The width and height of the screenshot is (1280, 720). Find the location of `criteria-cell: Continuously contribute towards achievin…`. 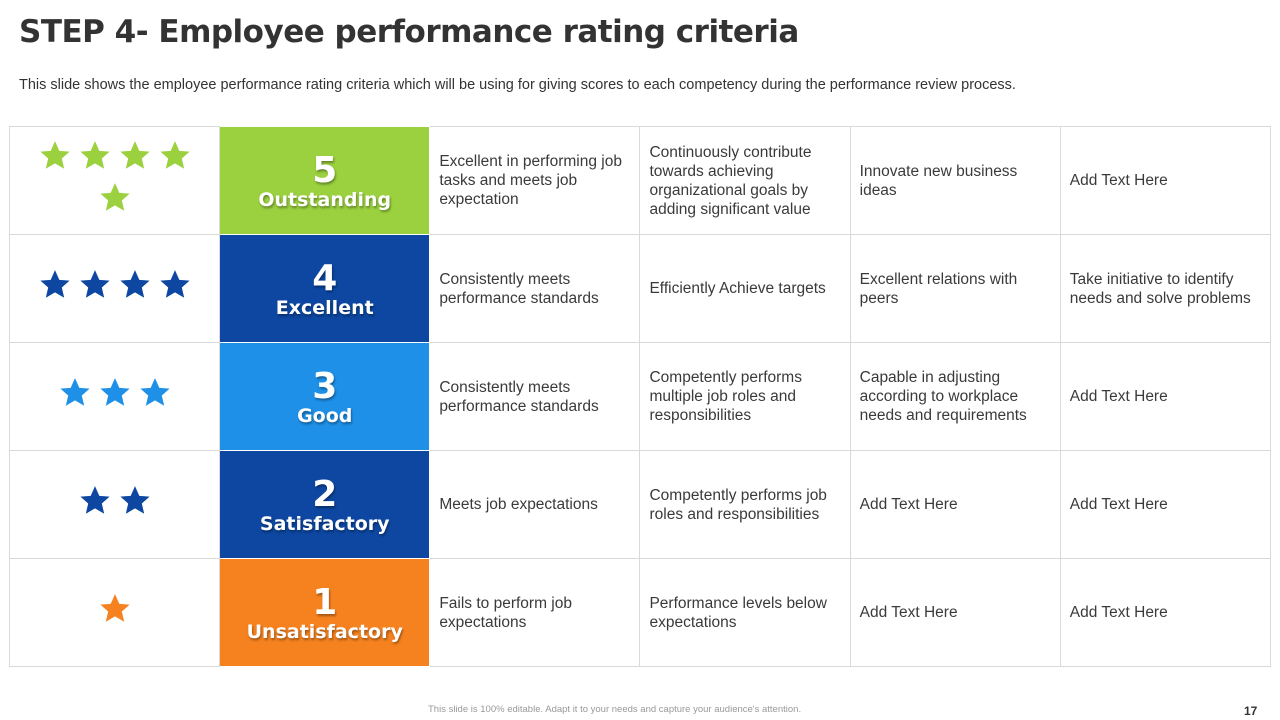

criteria-cell: Continuously contribute towards achievin… is located at coordinates (745, 180).